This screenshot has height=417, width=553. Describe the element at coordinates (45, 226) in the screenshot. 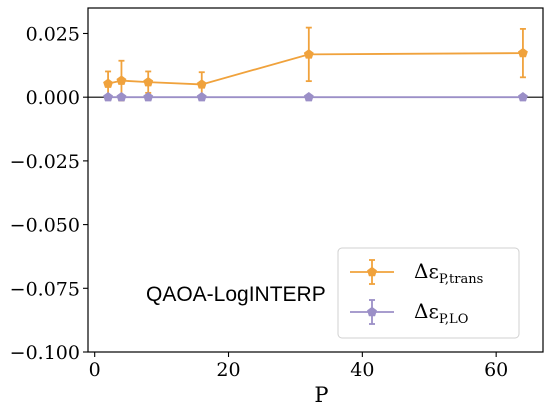

I see `y-tick-label: −0.050` at that location.